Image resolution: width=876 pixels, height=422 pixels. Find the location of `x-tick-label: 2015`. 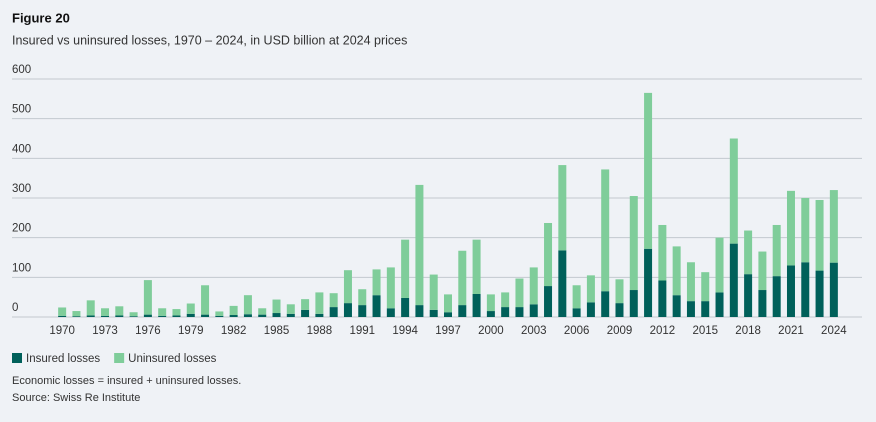

x-tick-label: 2015 is located at coordinates (705, 331).